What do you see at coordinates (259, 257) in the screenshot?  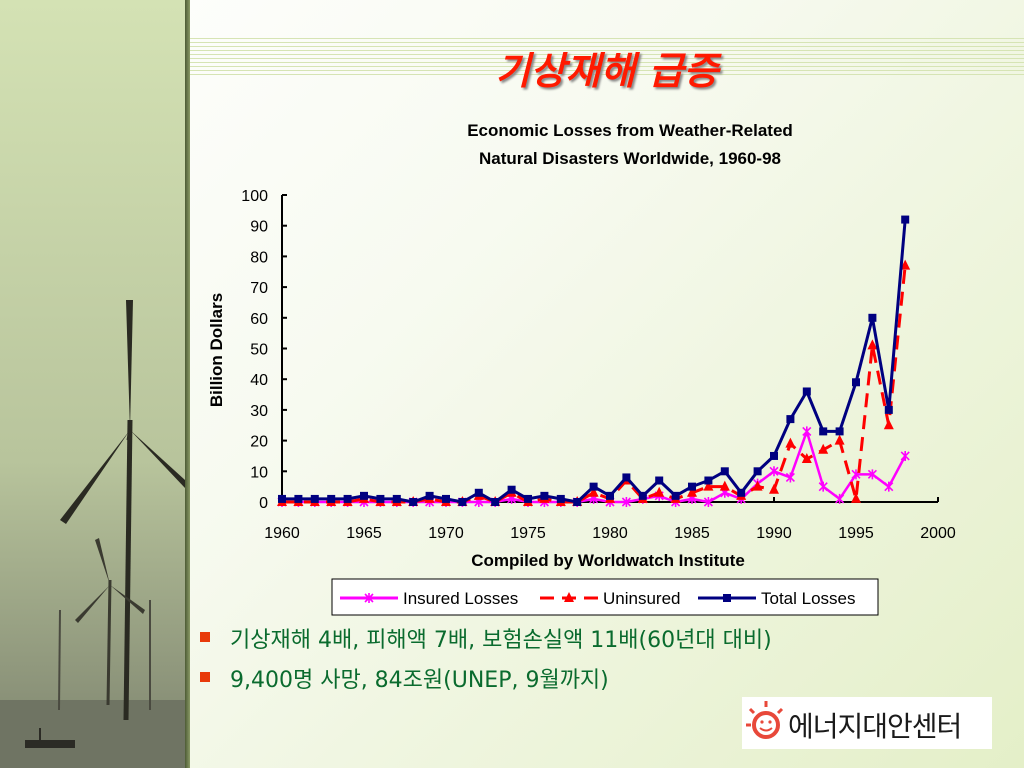 I see `y-tick-label: 80` at bounding box center [259, 257].